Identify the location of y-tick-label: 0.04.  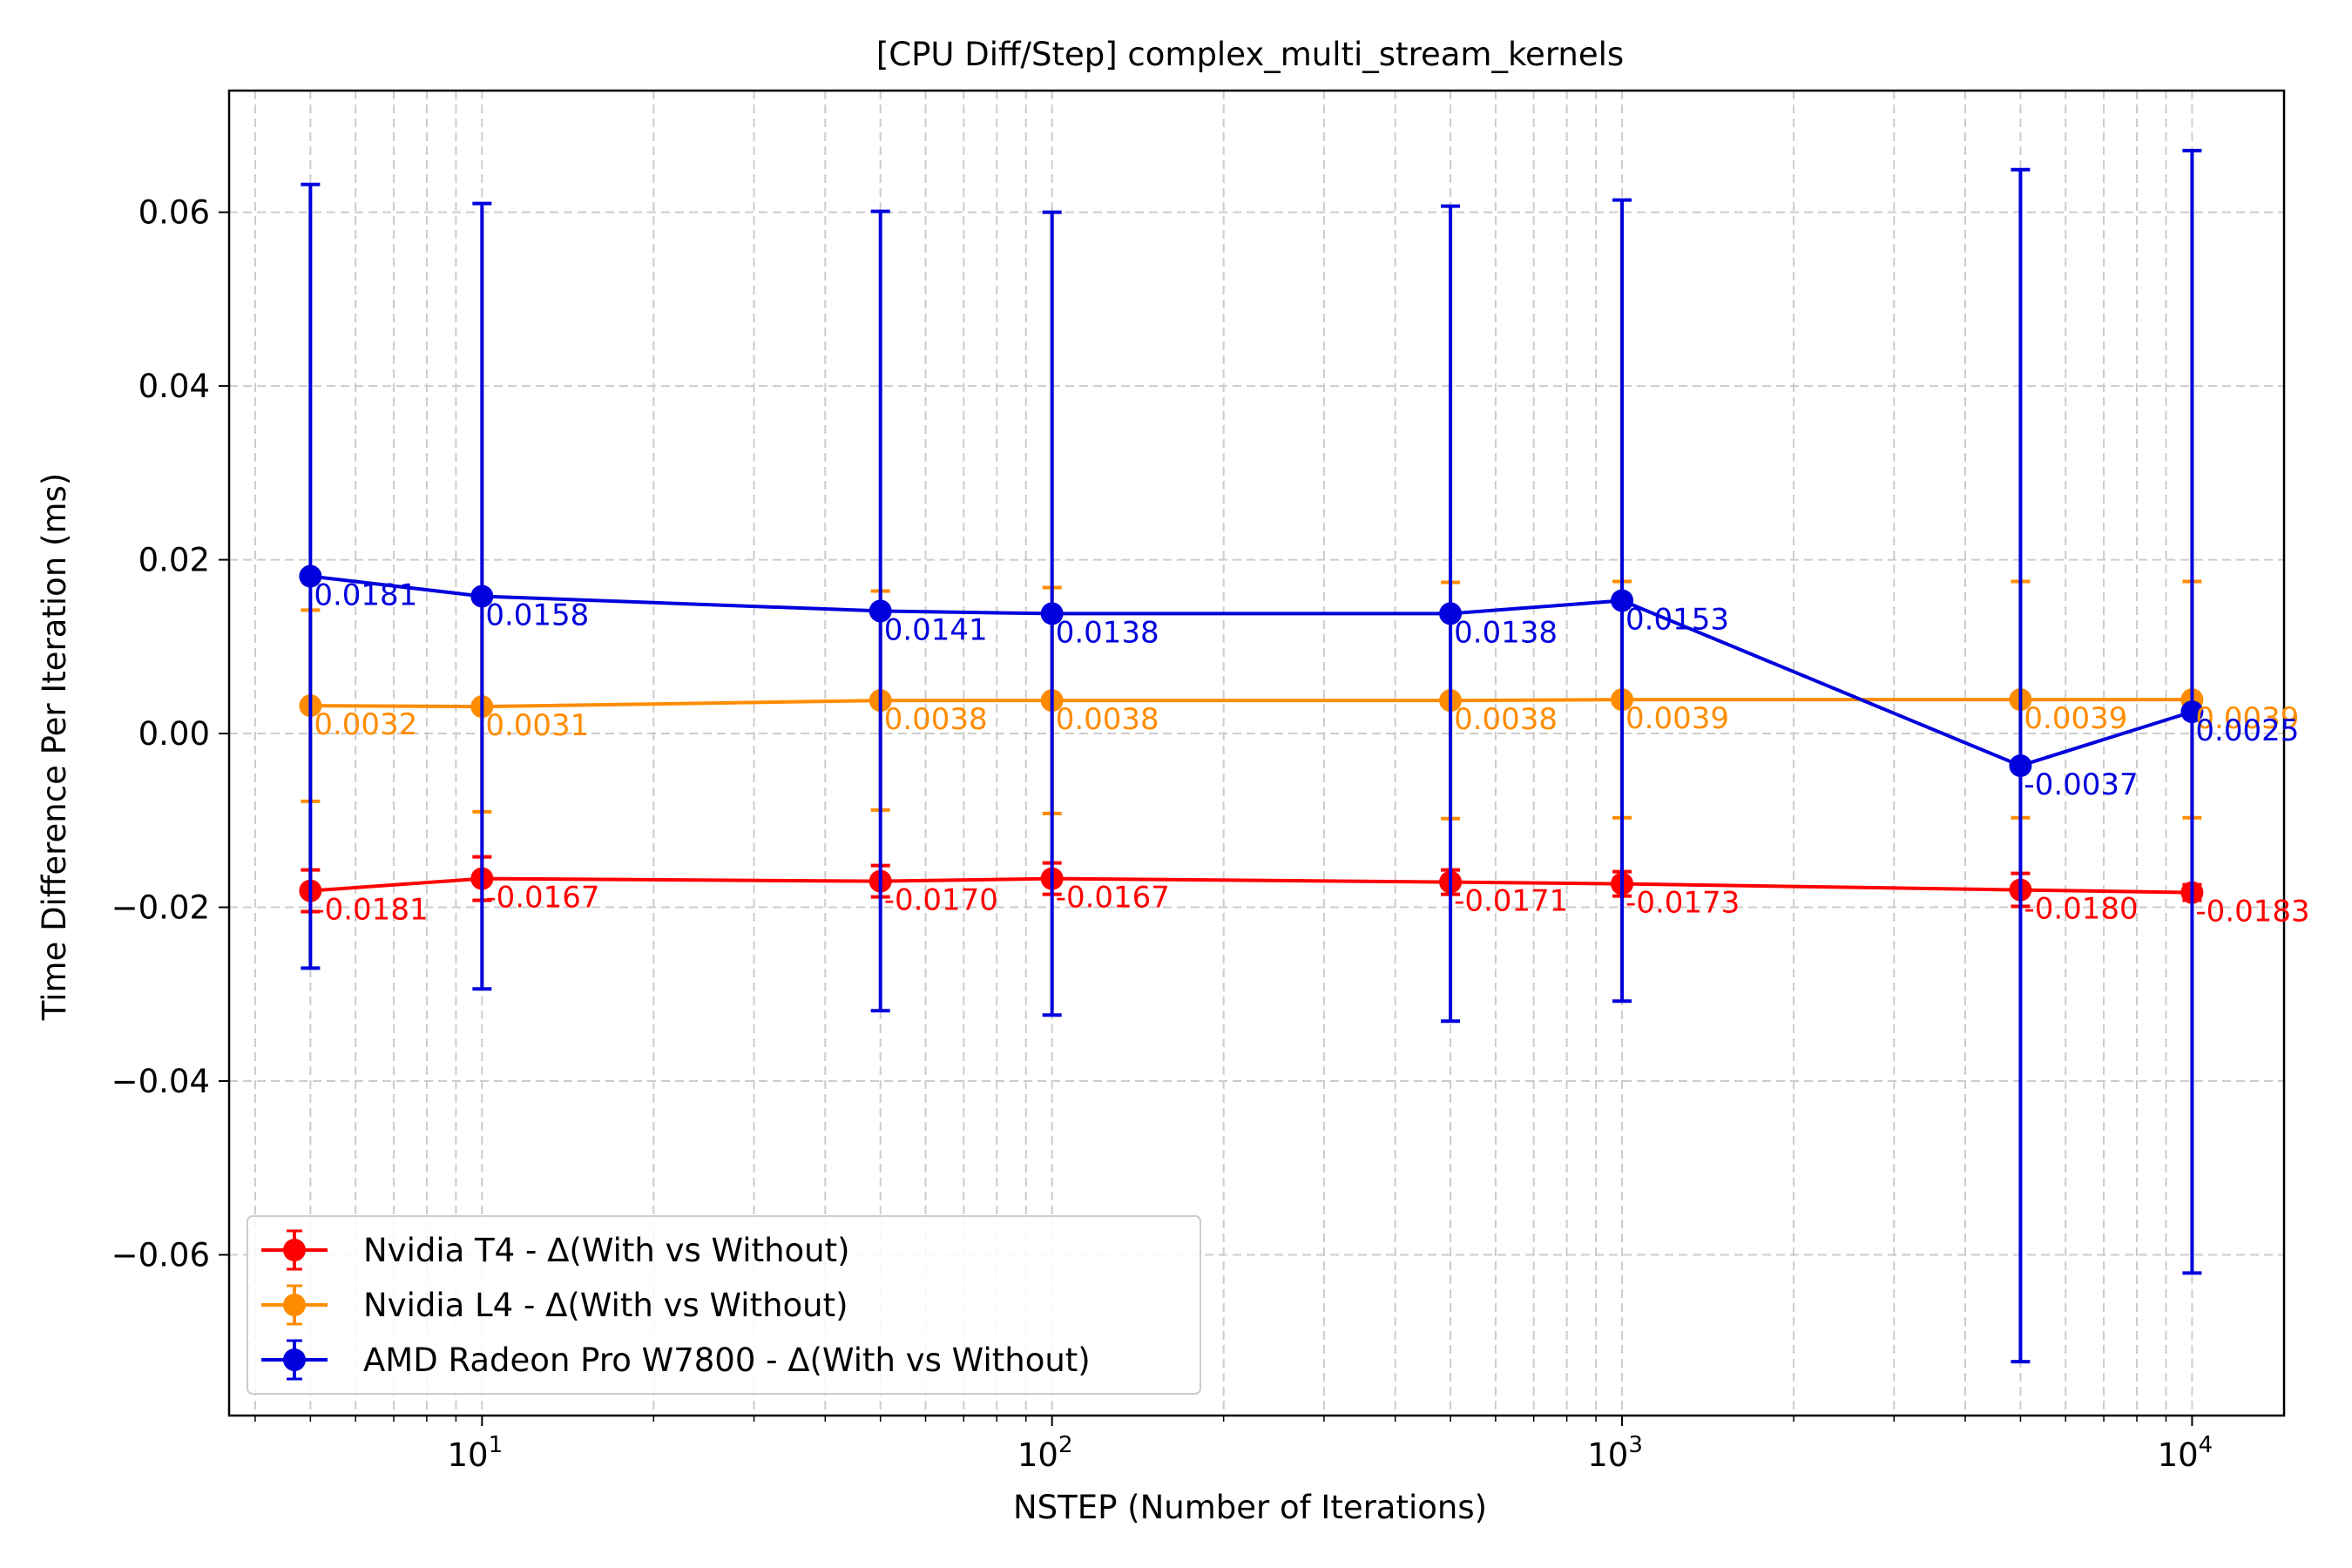
(174, 386).